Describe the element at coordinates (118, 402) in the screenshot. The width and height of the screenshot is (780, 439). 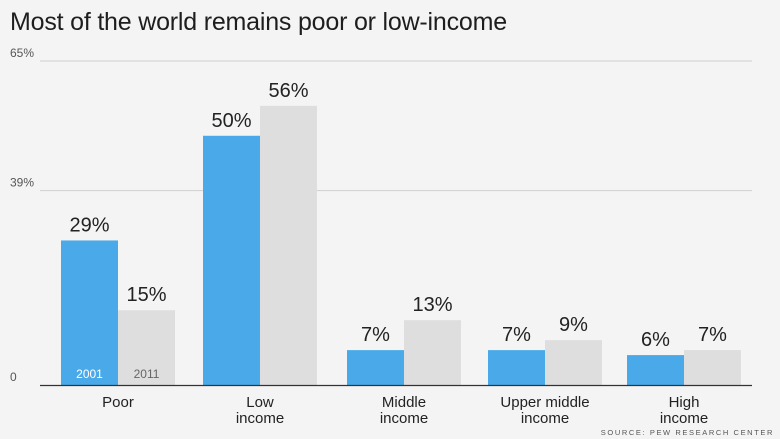
I see `category-label: Poor` at that location.